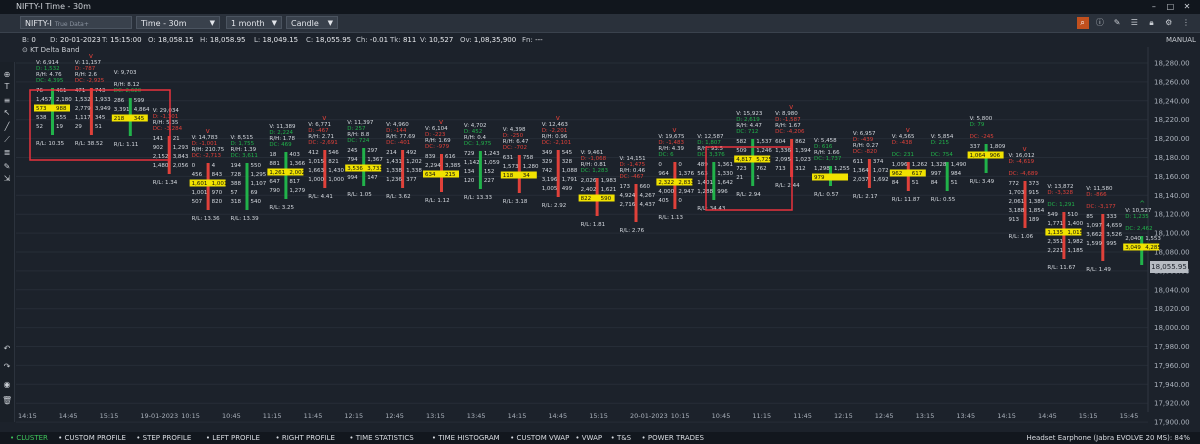 The width and height of the screenshot is (1200, 444). What do you see at coordinates (7, 400) in the screenshot?
I see `delete-icon: 🗑︎` at bounding box center [7, 400].